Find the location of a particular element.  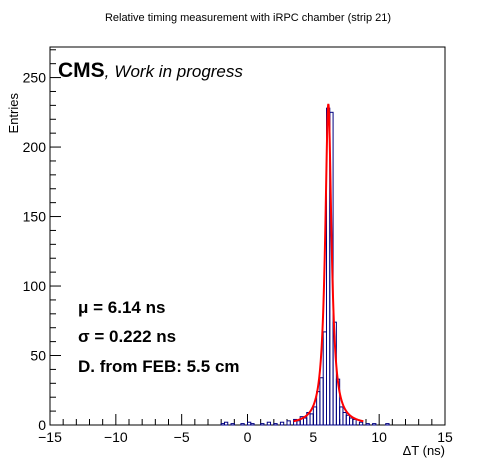

y-tick-label: 0 is located at coordinates (42, 425).